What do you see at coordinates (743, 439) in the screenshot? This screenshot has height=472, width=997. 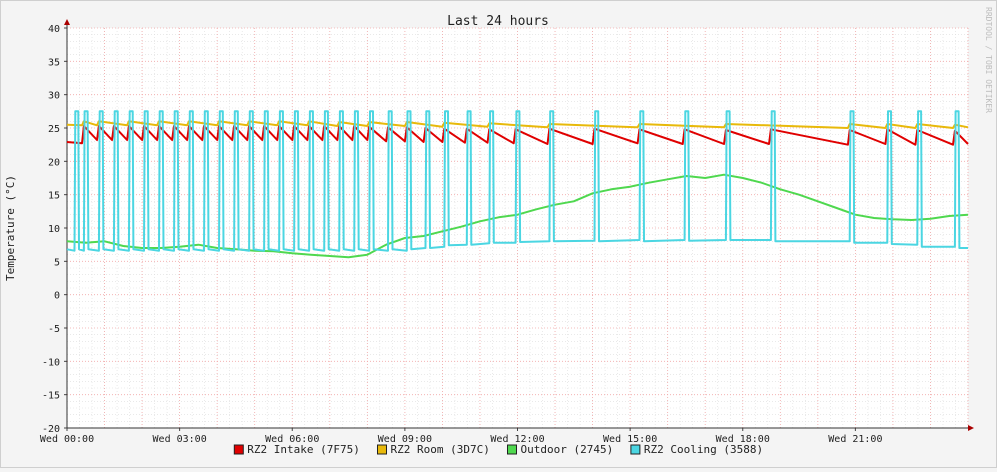 I see `x-tick-label: Wed 18:00` at bounding box center [743, 439].